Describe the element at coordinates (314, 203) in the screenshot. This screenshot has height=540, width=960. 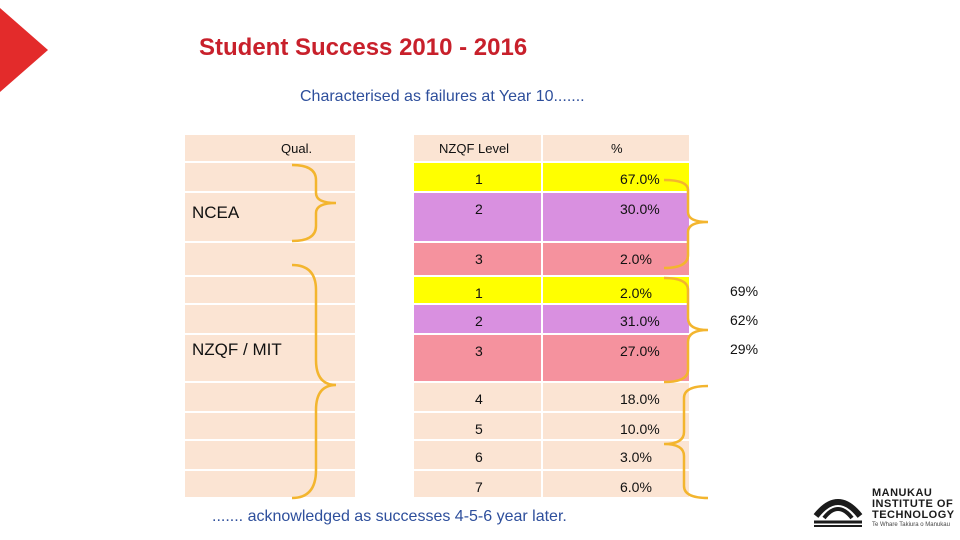
I see `brace-ncea-left` at that location.